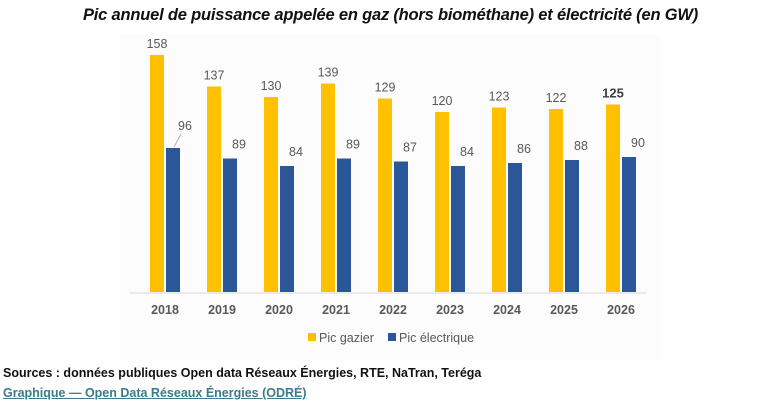 The width and height of the screenshot is (781, 418). Describe the element at coordinates (385, 195) in the screenshot. I see `gas-bar-2022` at that location.